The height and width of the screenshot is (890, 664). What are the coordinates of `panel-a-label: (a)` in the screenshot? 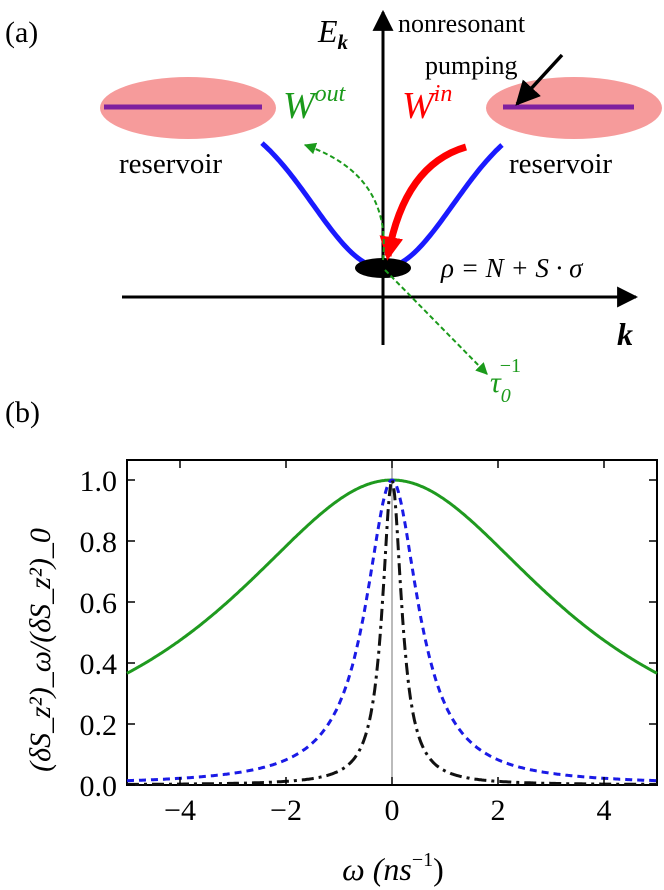 It's located at (21, 32).